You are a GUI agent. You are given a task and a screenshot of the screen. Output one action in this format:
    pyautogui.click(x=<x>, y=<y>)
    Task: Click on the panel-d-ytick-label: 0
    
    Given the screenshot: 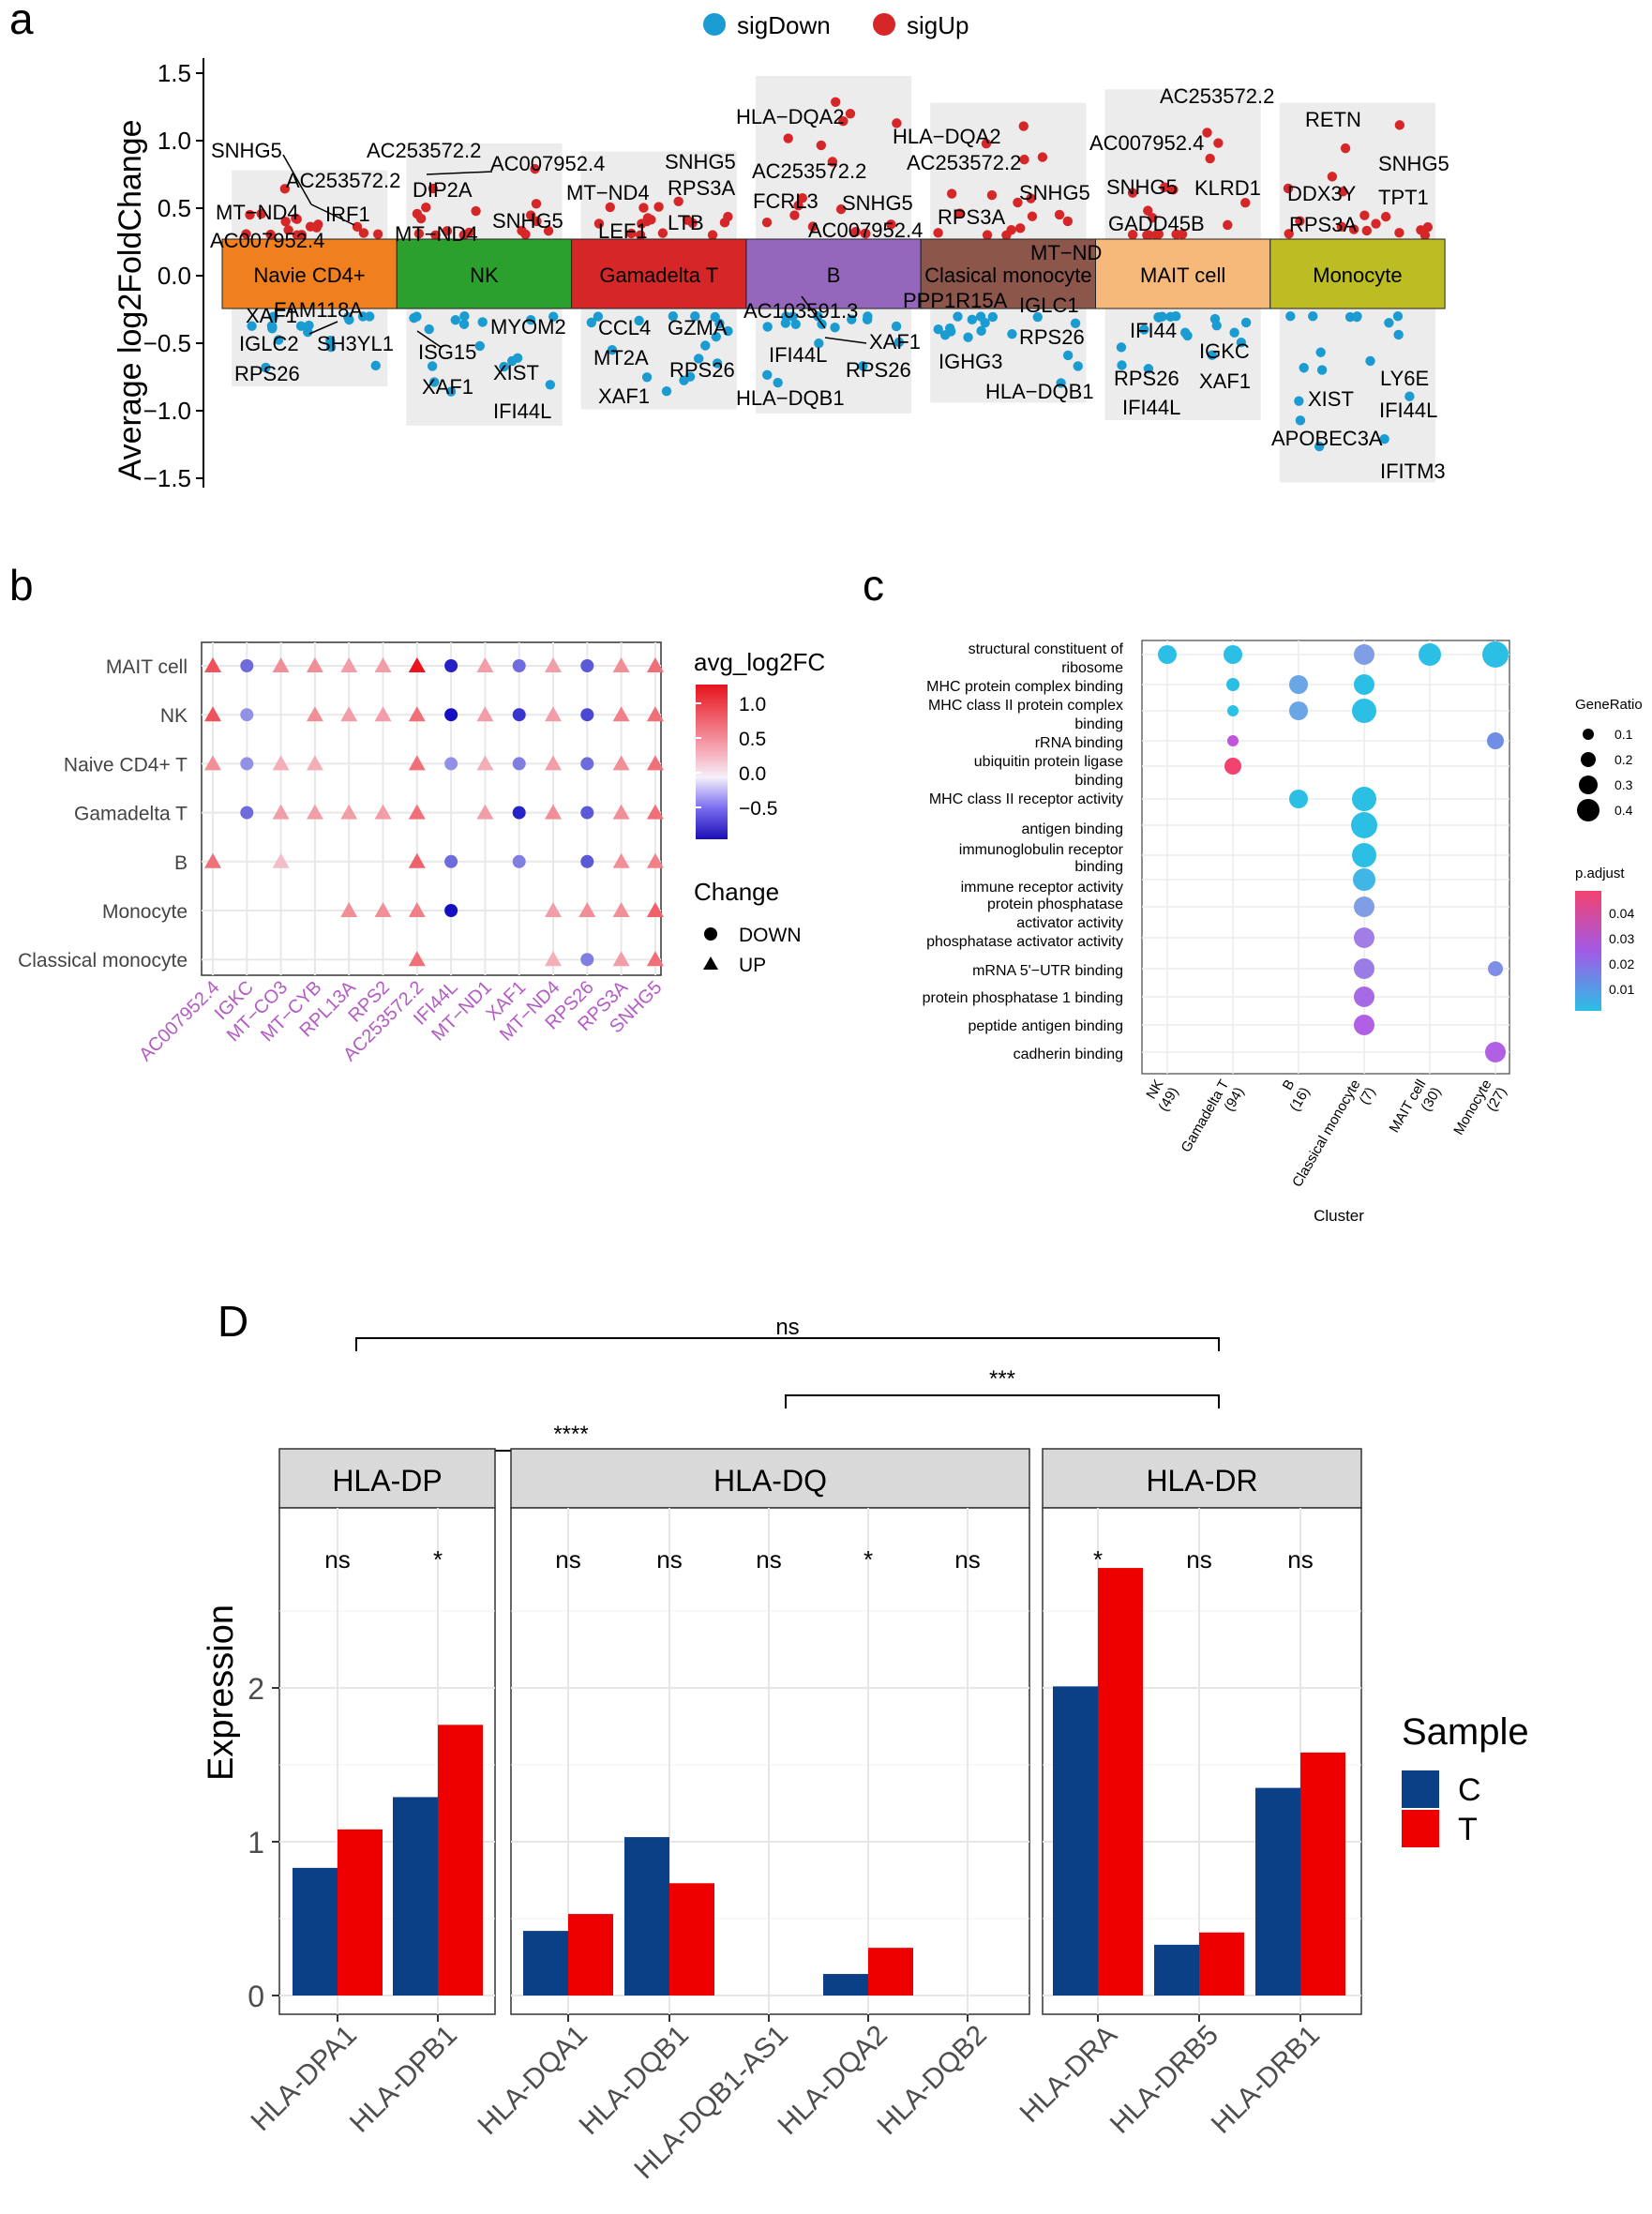 What is the action you would take?
    pyautogui.click(x=256, y=1997)
    